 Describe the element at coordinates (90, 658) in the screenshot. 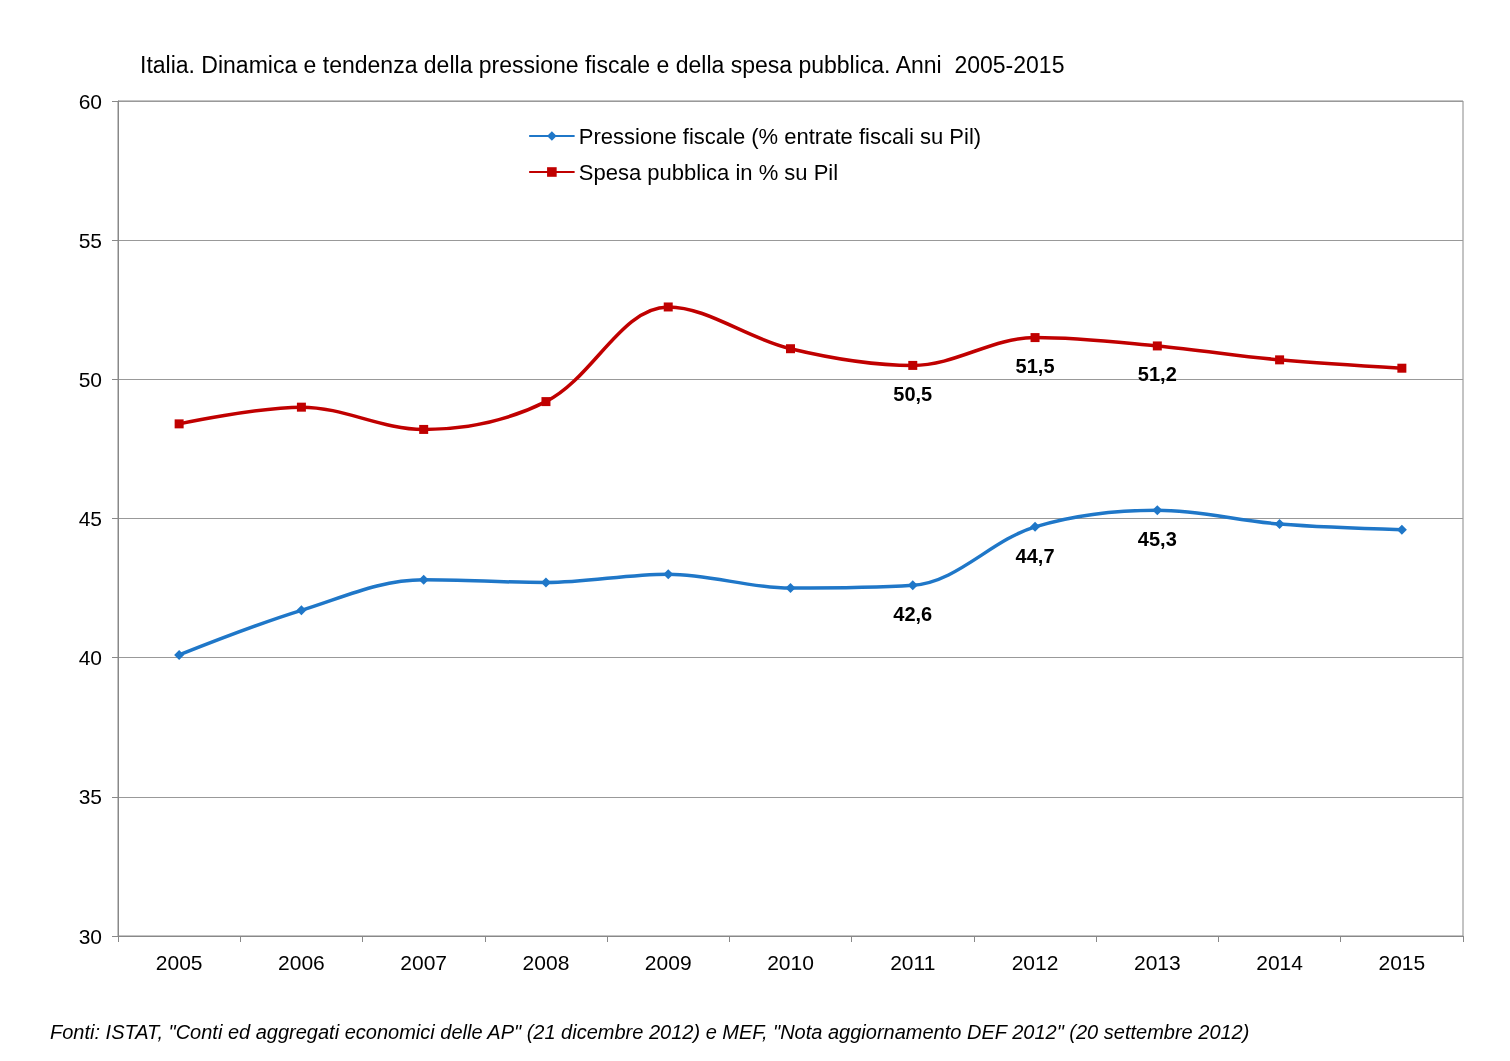

I see `y-tick-label: 40` at that location.